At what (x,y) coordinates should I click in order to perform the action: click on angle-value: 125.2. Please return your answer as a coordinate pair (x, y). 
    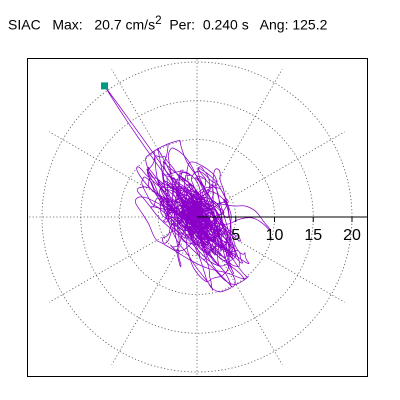
    Looking at the image, I should click on (310, 24).